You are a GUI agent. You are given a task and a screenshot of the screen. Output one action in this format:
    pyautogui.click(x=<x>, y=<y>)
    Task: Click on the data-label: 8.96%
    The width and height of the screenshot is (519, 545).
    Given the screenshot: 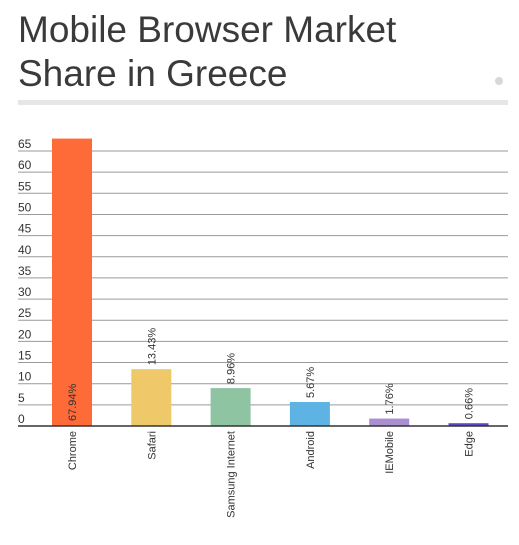 What is the action you would take?
    pyautogui.click(x=232, y=368)
    